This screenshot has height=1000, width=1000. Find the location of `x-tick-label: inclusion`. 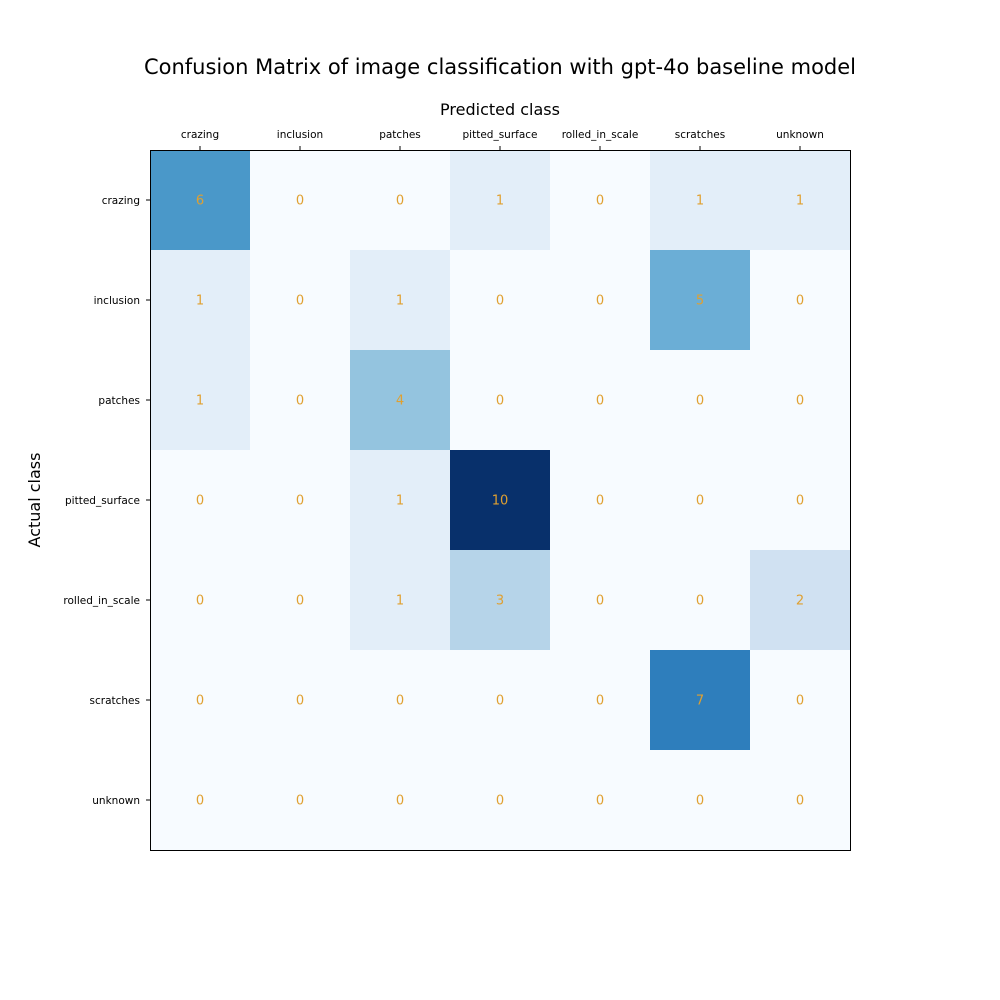

x-tick-label: inclusion is located at coordinates (300, 135).